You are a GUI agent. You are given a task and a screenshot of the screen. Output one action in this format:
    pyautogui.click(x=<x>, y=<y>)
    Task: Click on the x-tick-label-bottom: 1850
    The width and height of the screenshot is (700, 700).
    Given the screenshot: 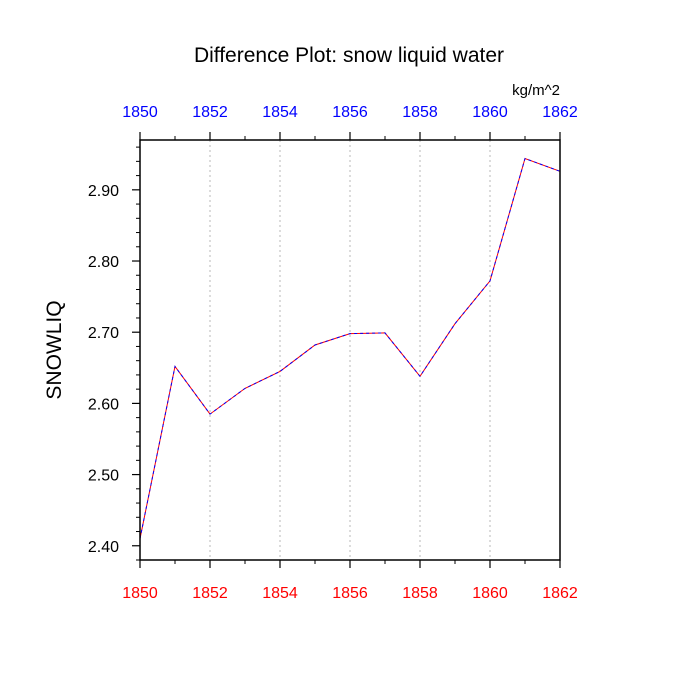 What is the action you would take?
    pyautogui.click(x=140, y=593)
    